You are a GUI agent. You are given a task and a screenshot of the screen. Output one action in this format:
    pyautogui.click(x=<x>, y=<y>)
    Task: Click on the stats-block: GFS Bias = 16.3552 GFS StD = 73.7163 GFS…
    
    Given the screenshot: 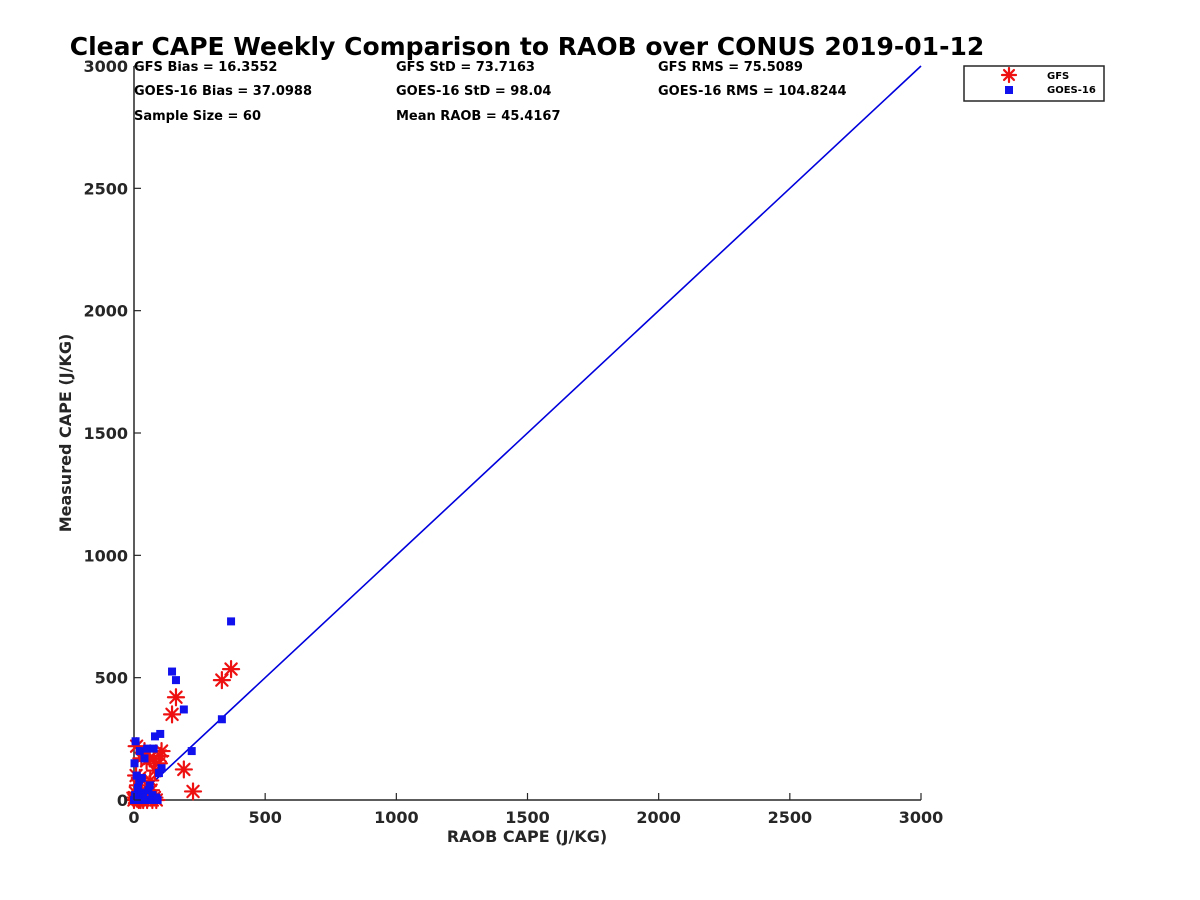 What is the action you would take?
    pyautogui.click(x=490, y=92)
    